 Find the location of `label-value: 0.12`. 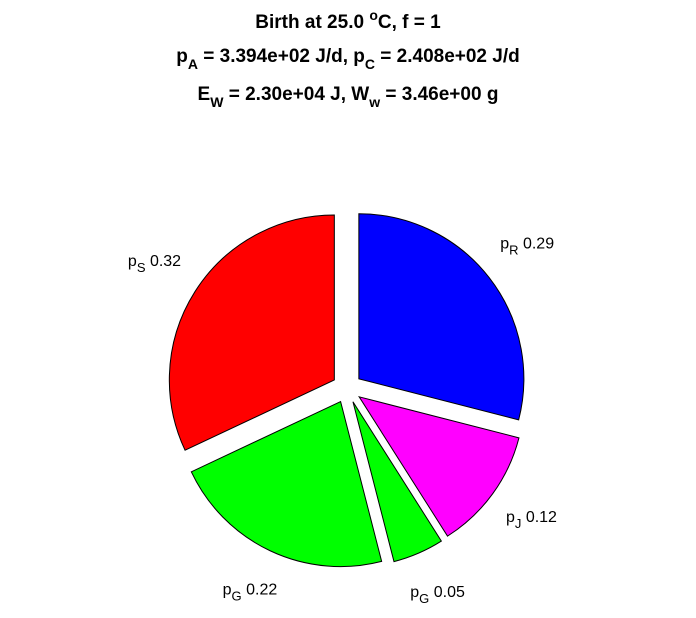

label-value: 0.12 is located at coordinates (541, 517).